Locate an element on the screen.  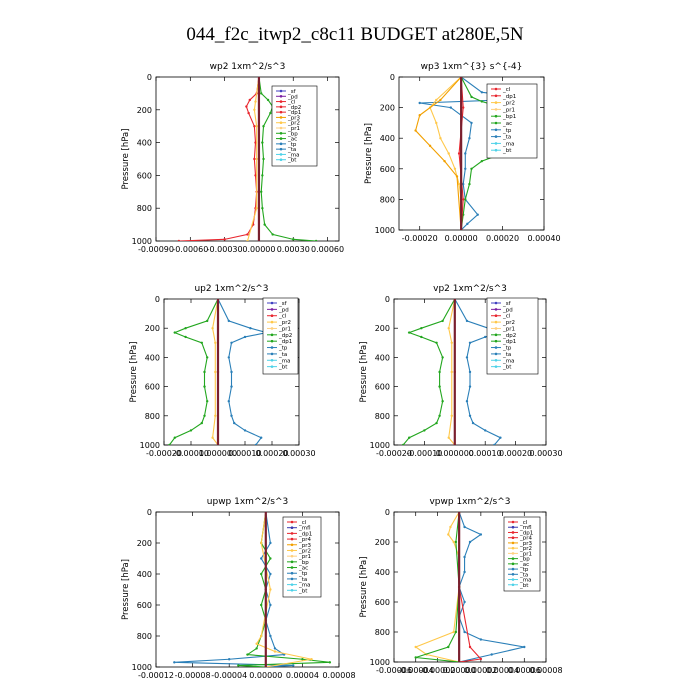
x-tick-label: -0.00030 is located at coordinates (225, 249).